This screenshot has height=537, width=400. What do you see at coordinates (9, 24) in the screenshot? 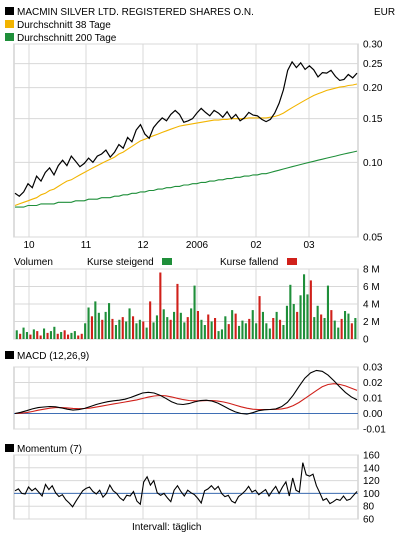
I see `legend-ma38-swatch` at bounding box center [9, 24].